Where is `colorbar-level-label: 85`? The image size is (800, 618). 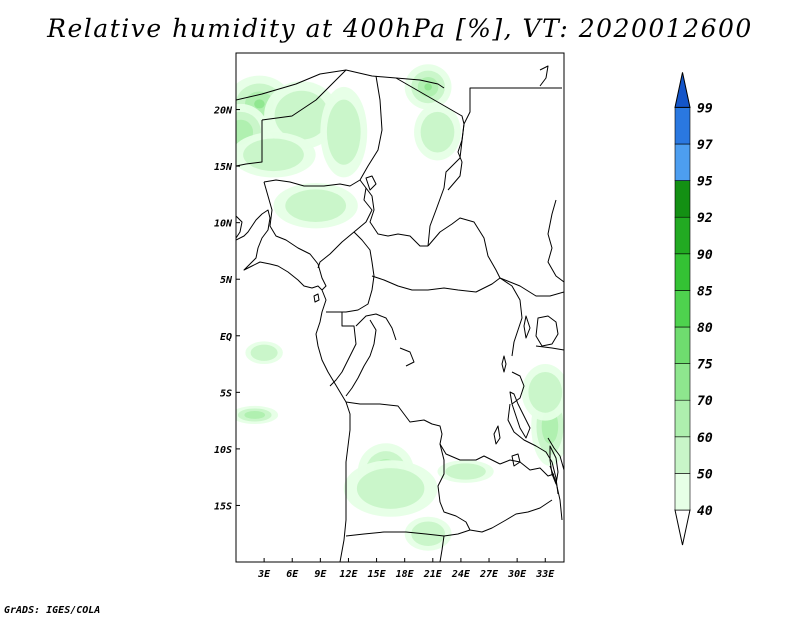 colorbar-level-label: 85 is located at coordinates (705, 291).